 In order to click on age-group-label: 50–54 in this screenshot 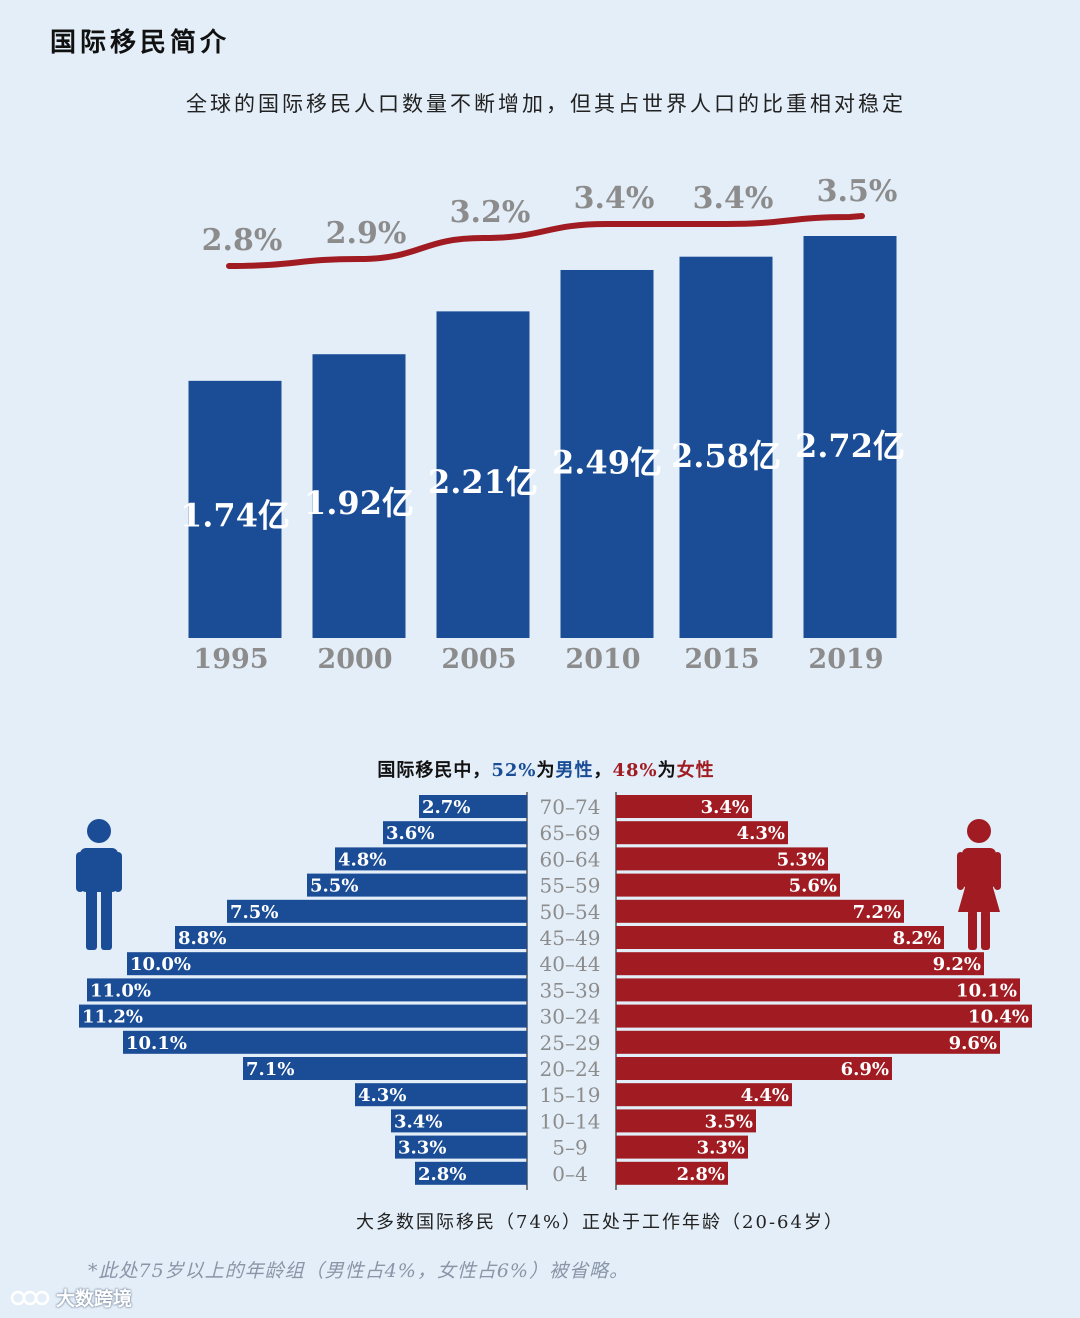, I will do `click(570, 912)`.